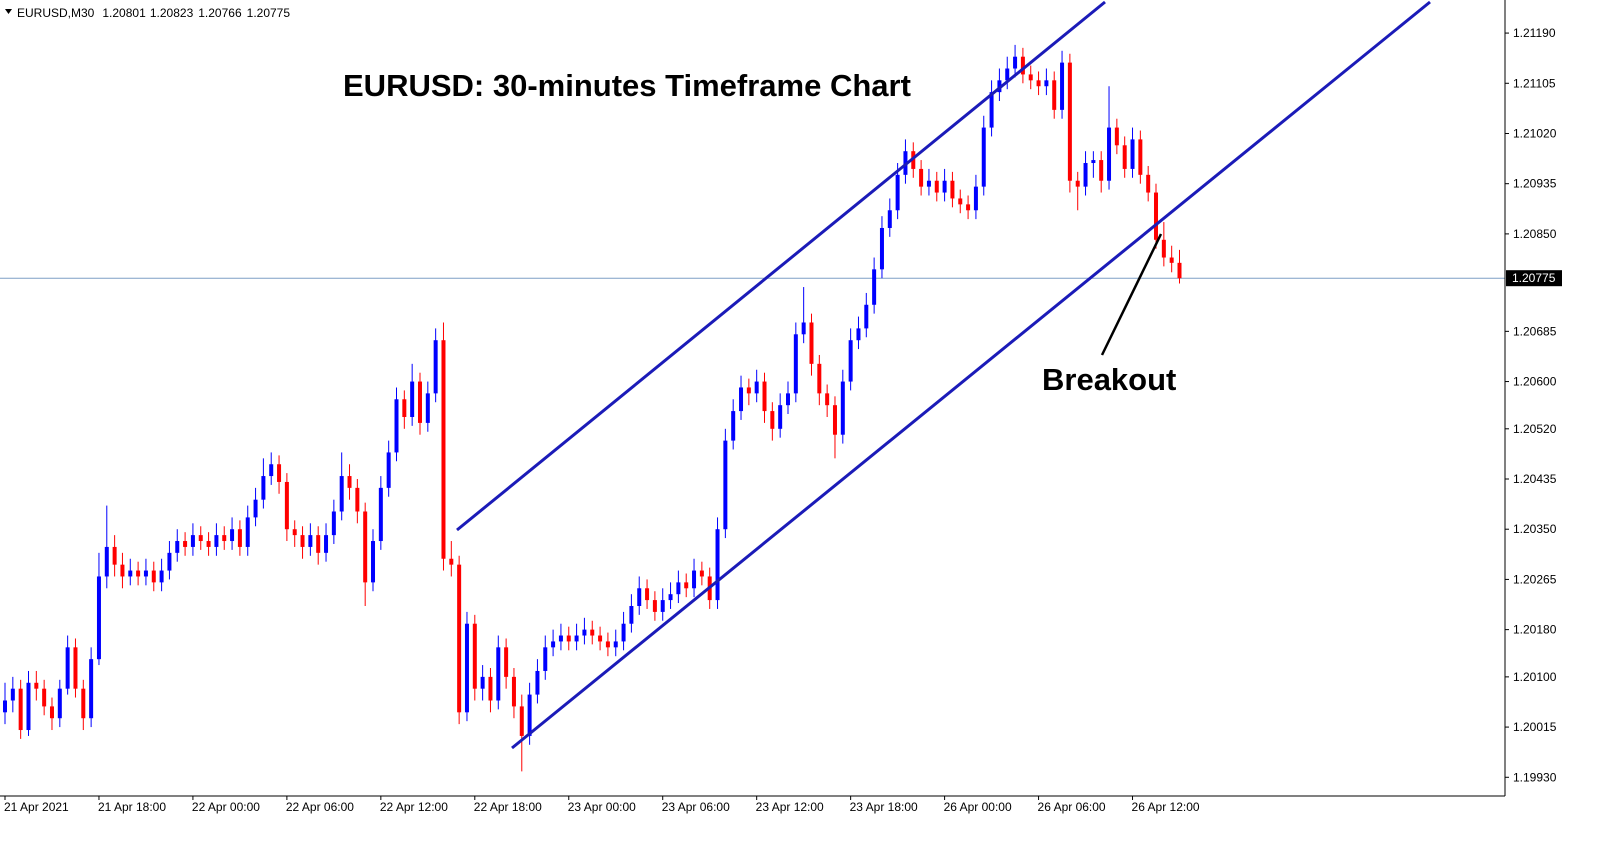 The height and width of the screenshot is (843, 1603). What do you see at coordinates (1535, 579) in the screenshot?
I see `y-tick-label: 1.20265` at bounding box center [1535, 579].